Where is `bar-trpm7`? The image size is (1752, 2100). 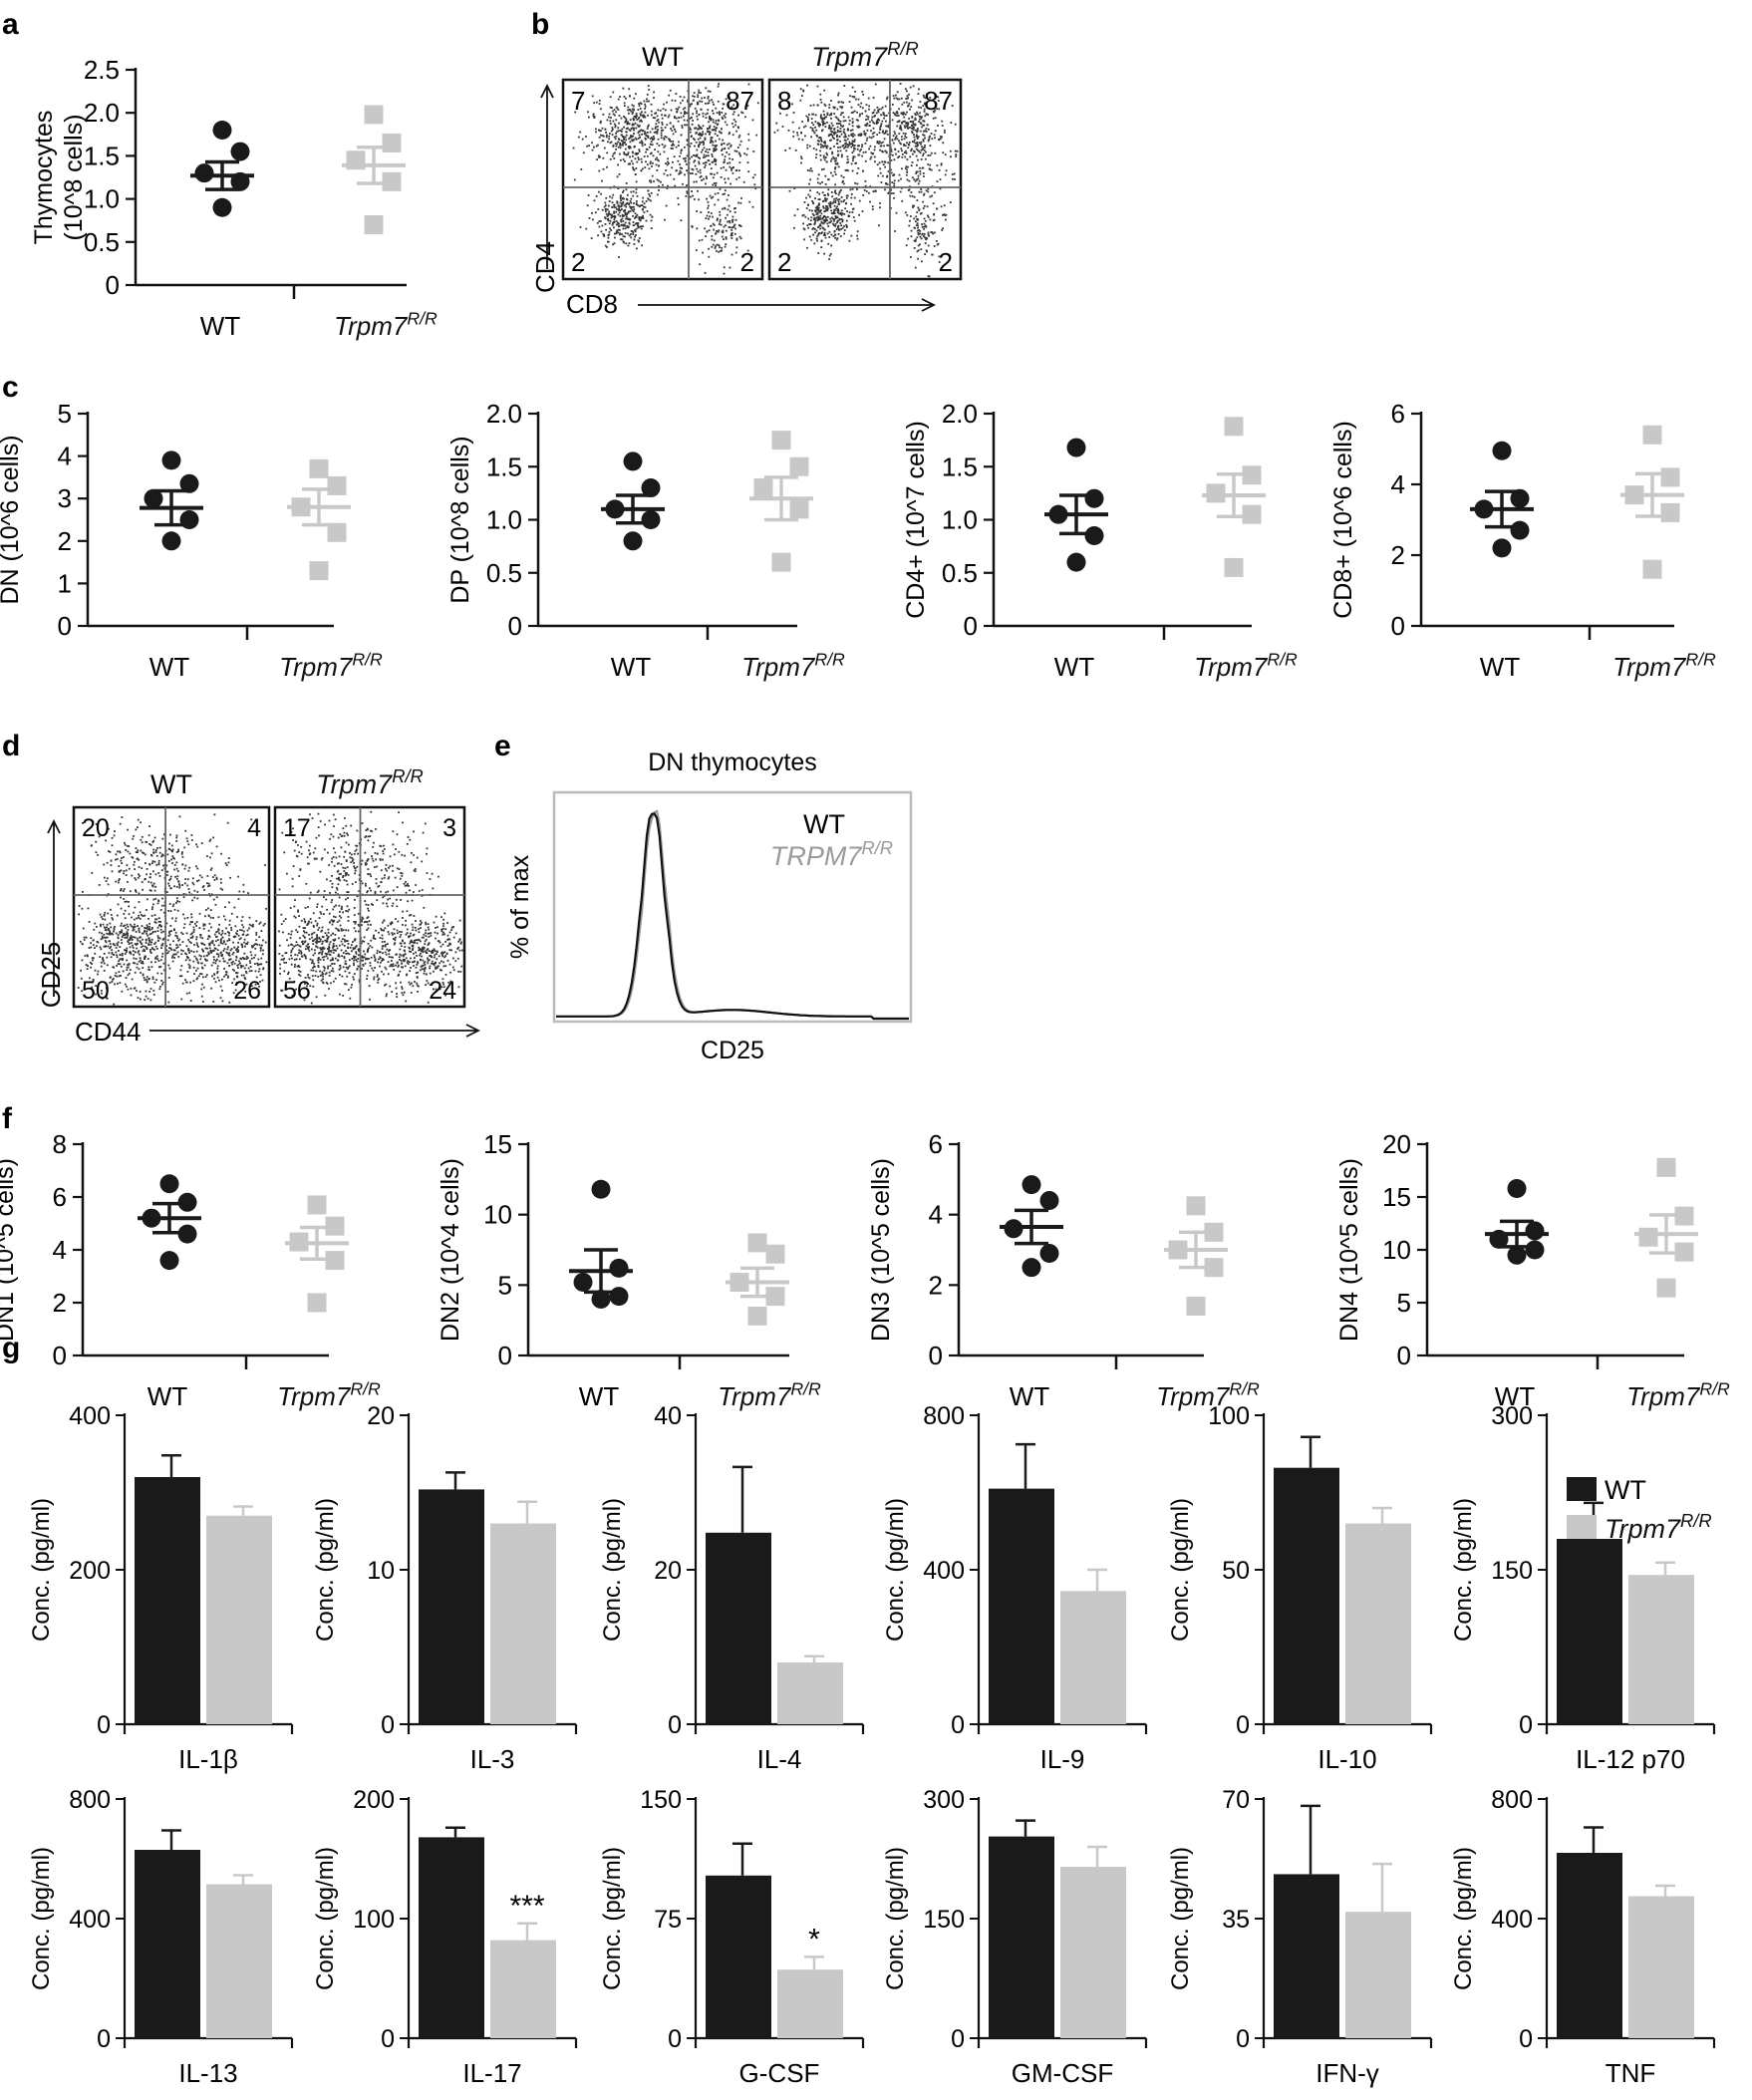 bar-trpm7 is located at coordinates (1093, 1657).